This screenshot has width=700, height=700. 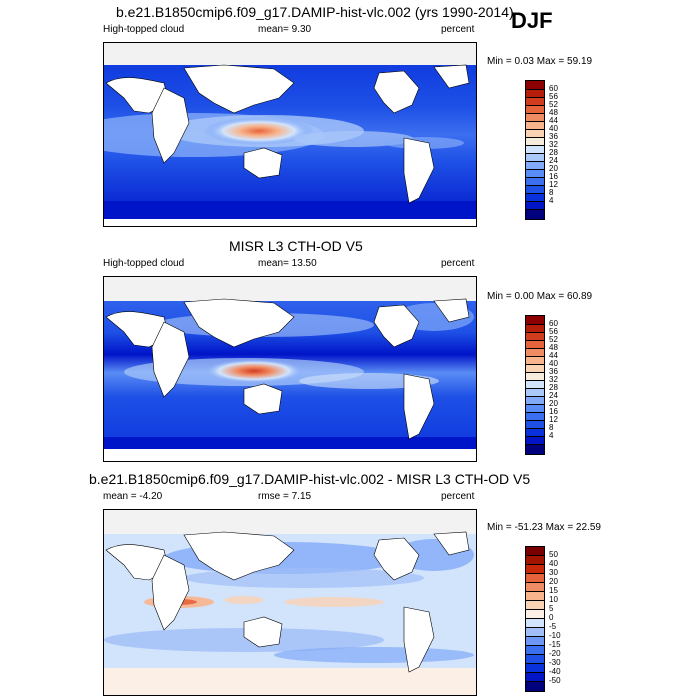 What do you see at coordinates (551, 200) in the screenshot?
I see `cbar1-tick-label: 4` at bounding box center [551, 200].